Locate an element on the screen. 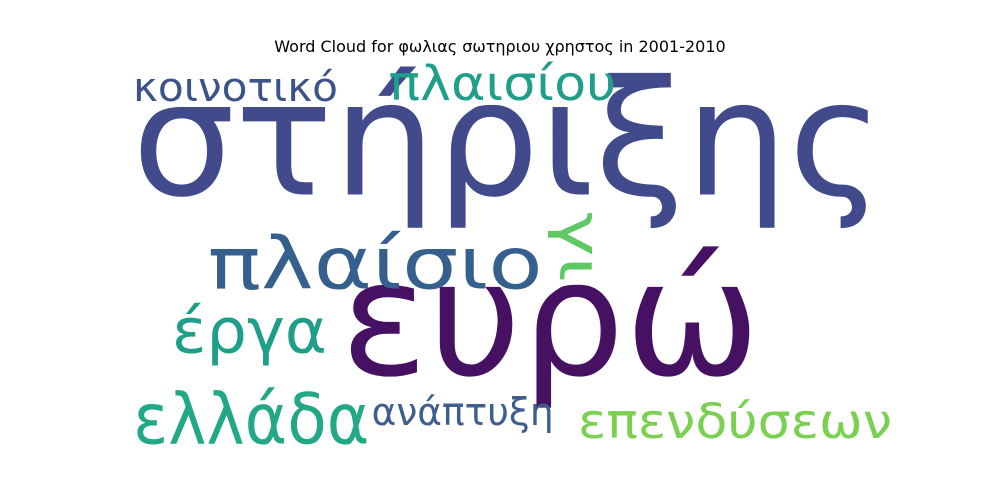 This screenshot has width=1000, height=500. word-3: πλαίσιο is located at coordinates (375, 264).